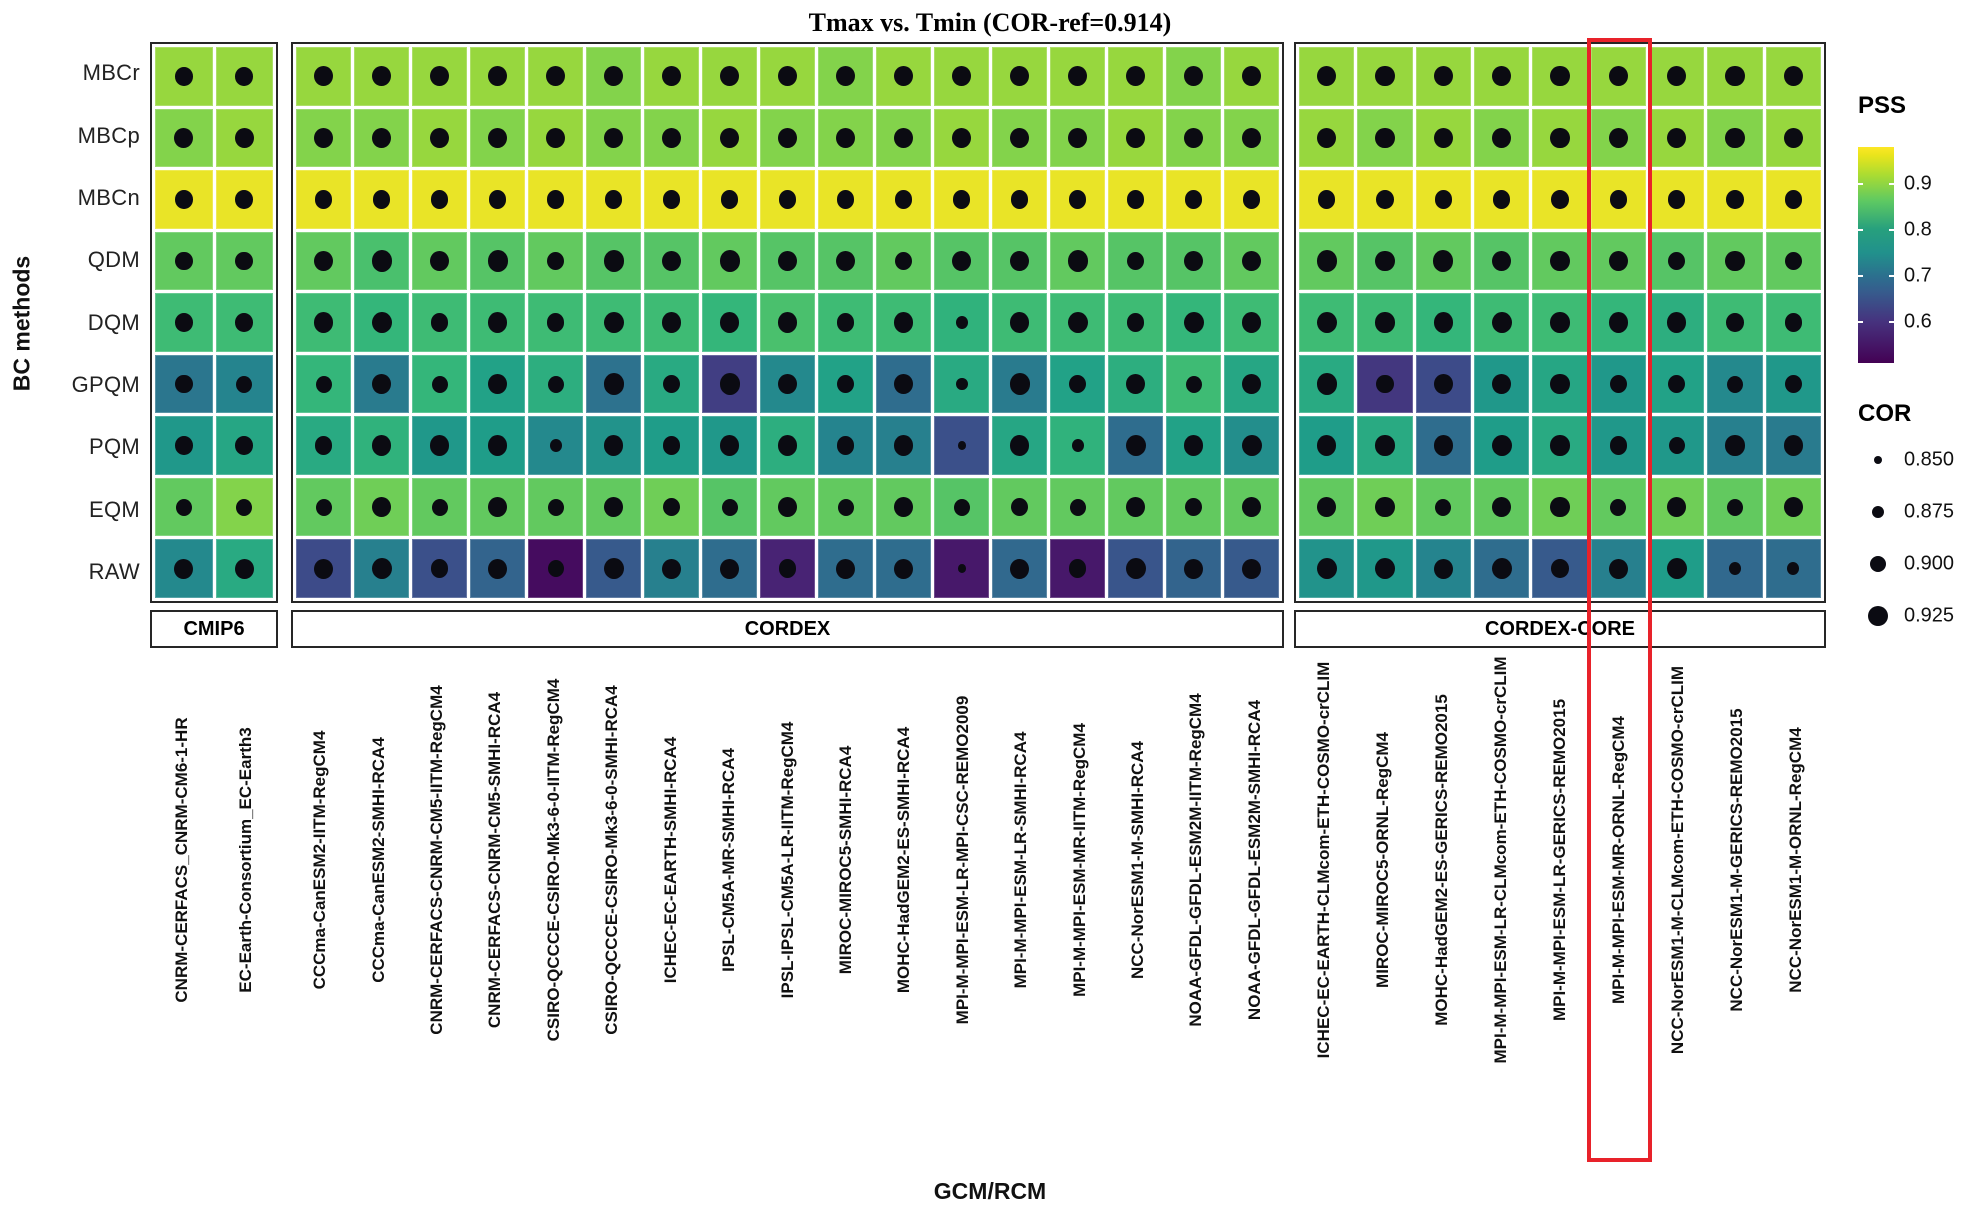 This screenshot has width=1971, height=1227. What do you see at coordinates (1196, 860) in the screenshot?
I see `x-axis-label: NOAA-GFDL-GFDL-ESM2M-IITM-RegCM4` at bounding box center [1196, 860].